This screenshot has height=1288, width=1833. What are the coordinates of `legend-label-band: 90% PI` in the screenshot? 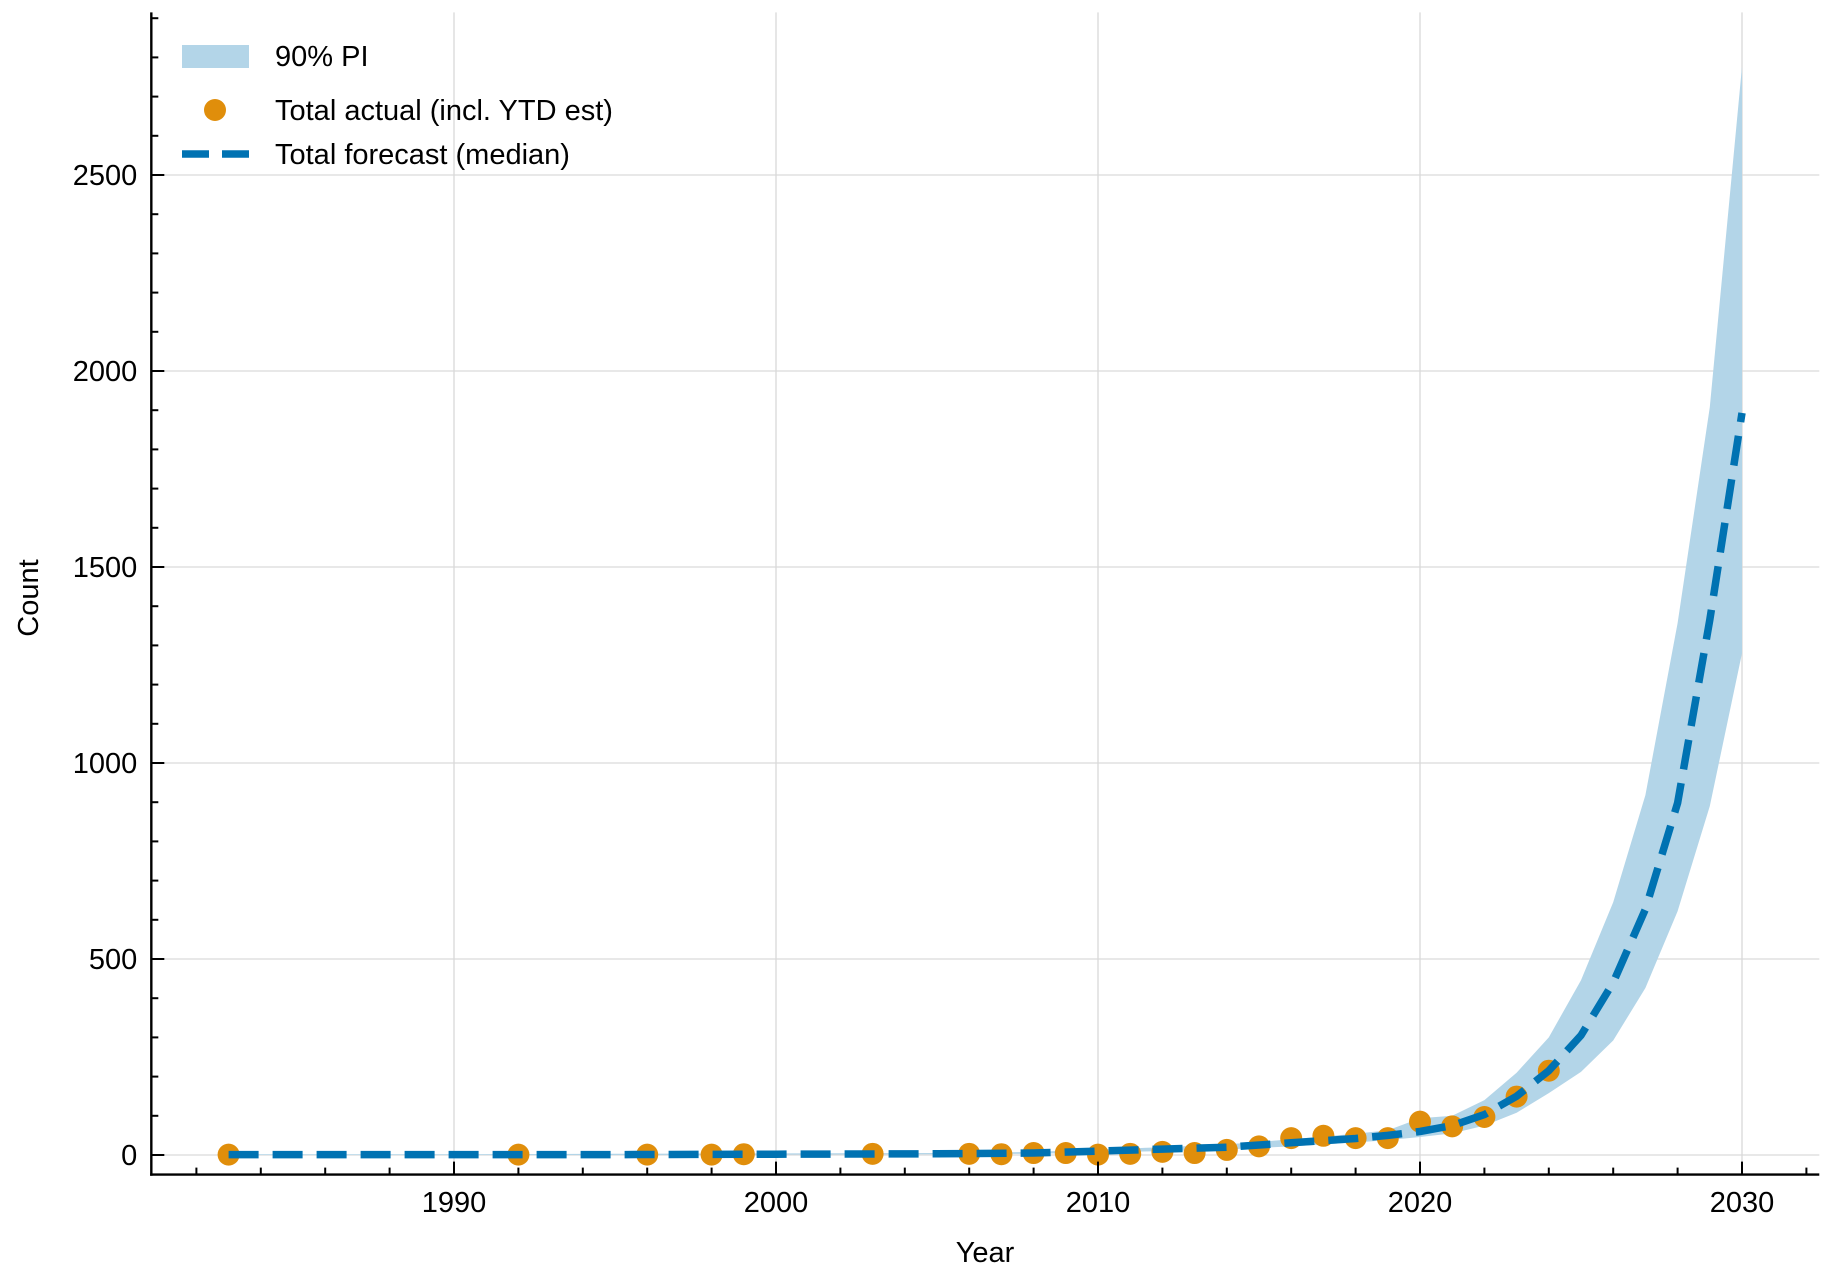 It's located at (322, 57).